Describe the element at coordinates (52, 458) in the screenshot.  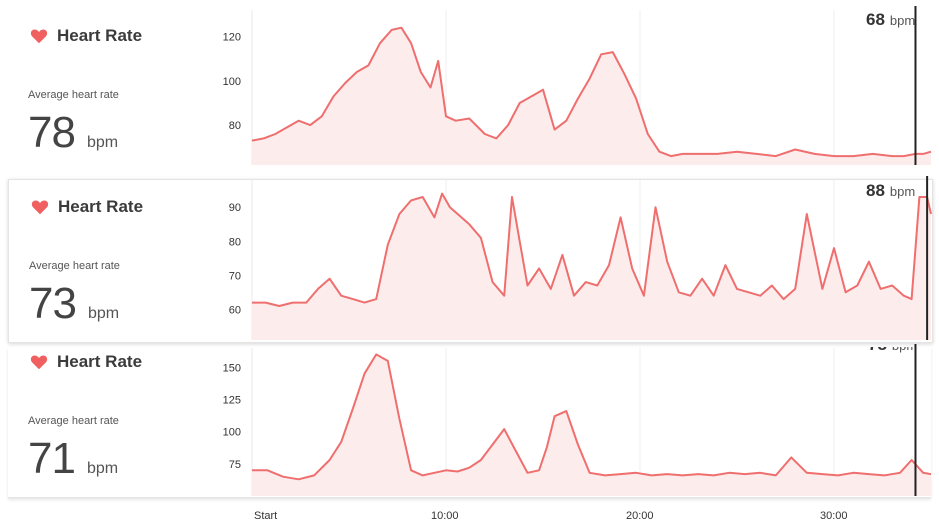
I see `average-number: 71` at that location.